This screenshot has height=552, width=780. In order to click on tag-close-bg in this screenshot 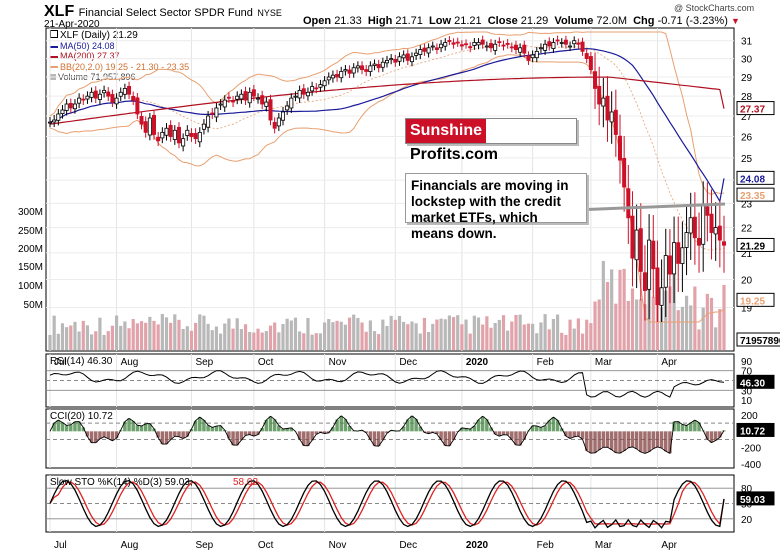, I will do `click(755, 244)`.